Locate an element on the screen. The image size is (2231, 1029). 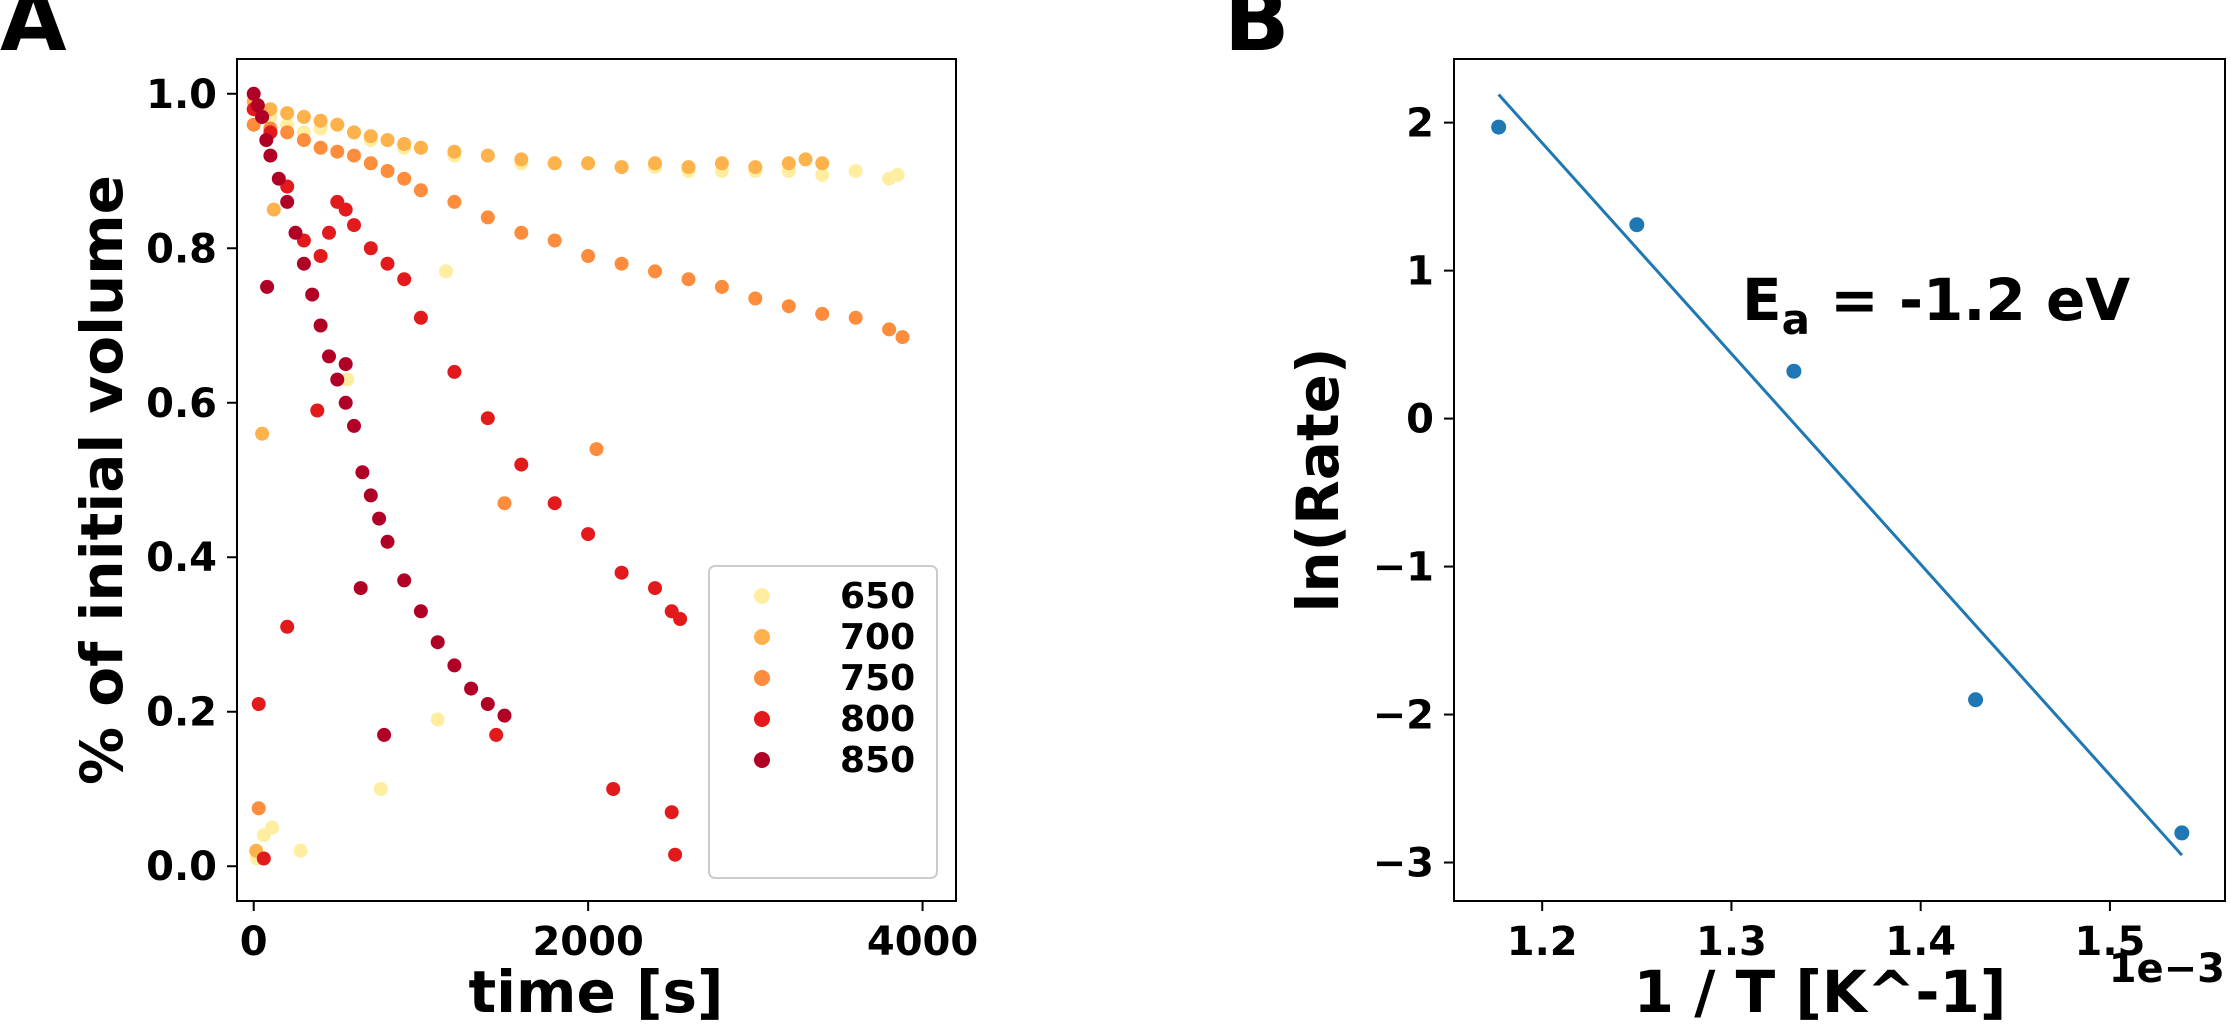
legend-label-750: 750 is located at coordinates (877, 678).